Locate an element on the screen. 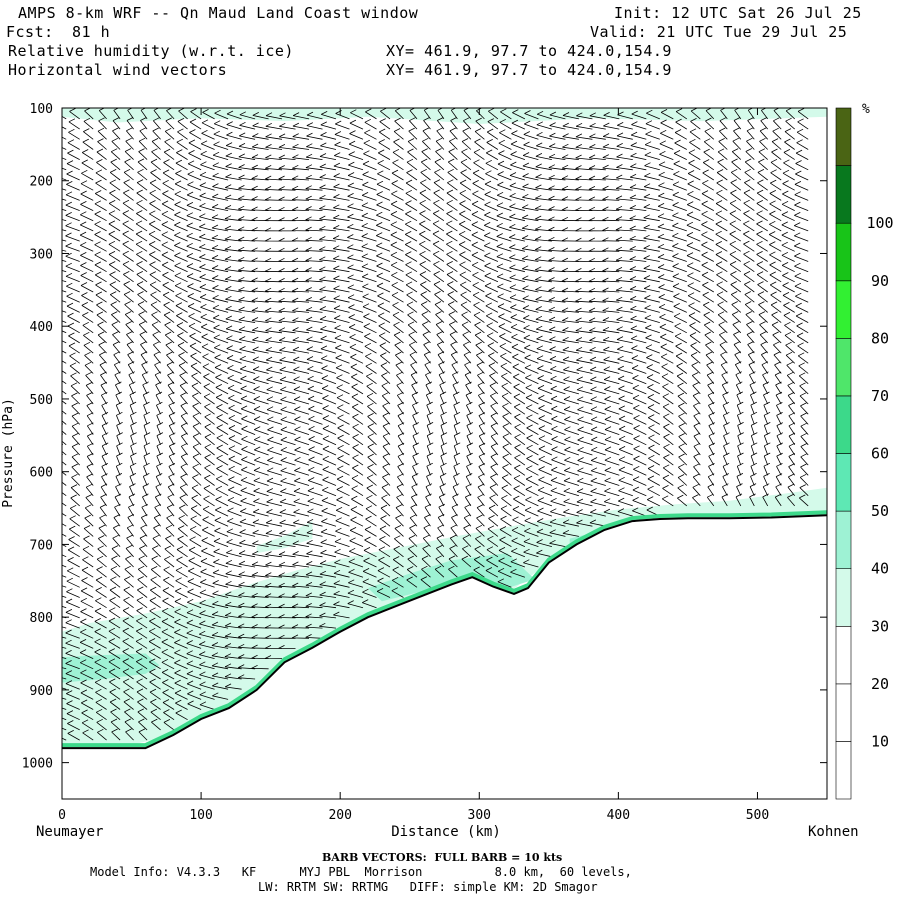  colorbar-tick-label: 80 is located at coordinates (880, 338).